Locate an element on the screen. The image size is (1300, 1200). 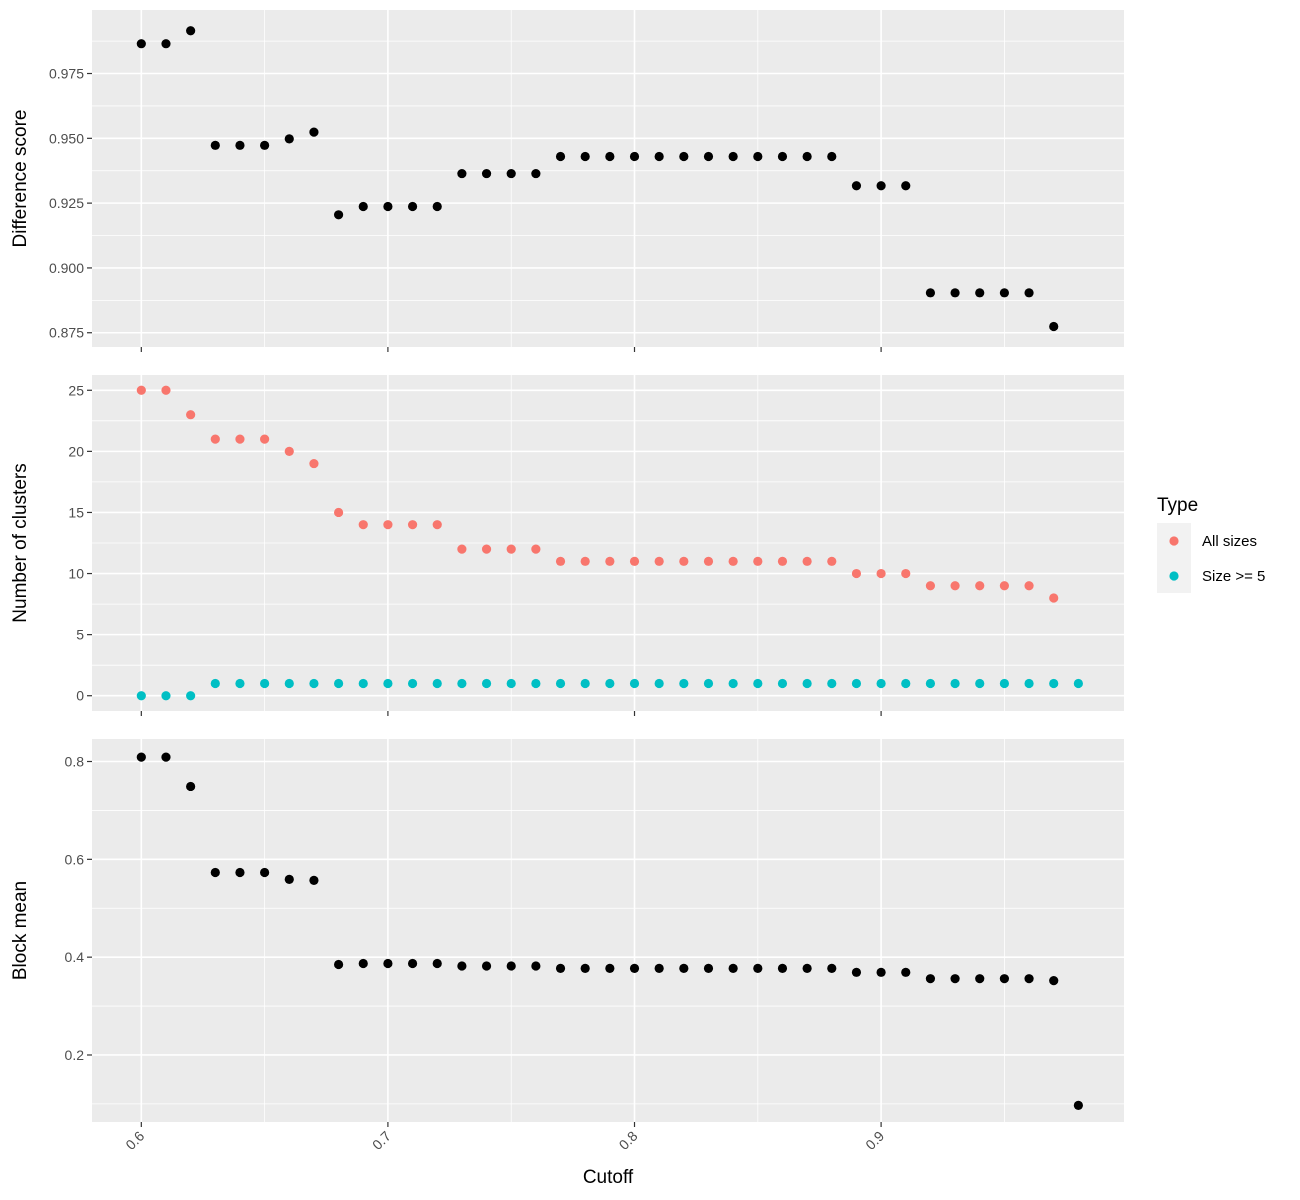
y-tick-label: 25 is located at coordinates (76, 390).